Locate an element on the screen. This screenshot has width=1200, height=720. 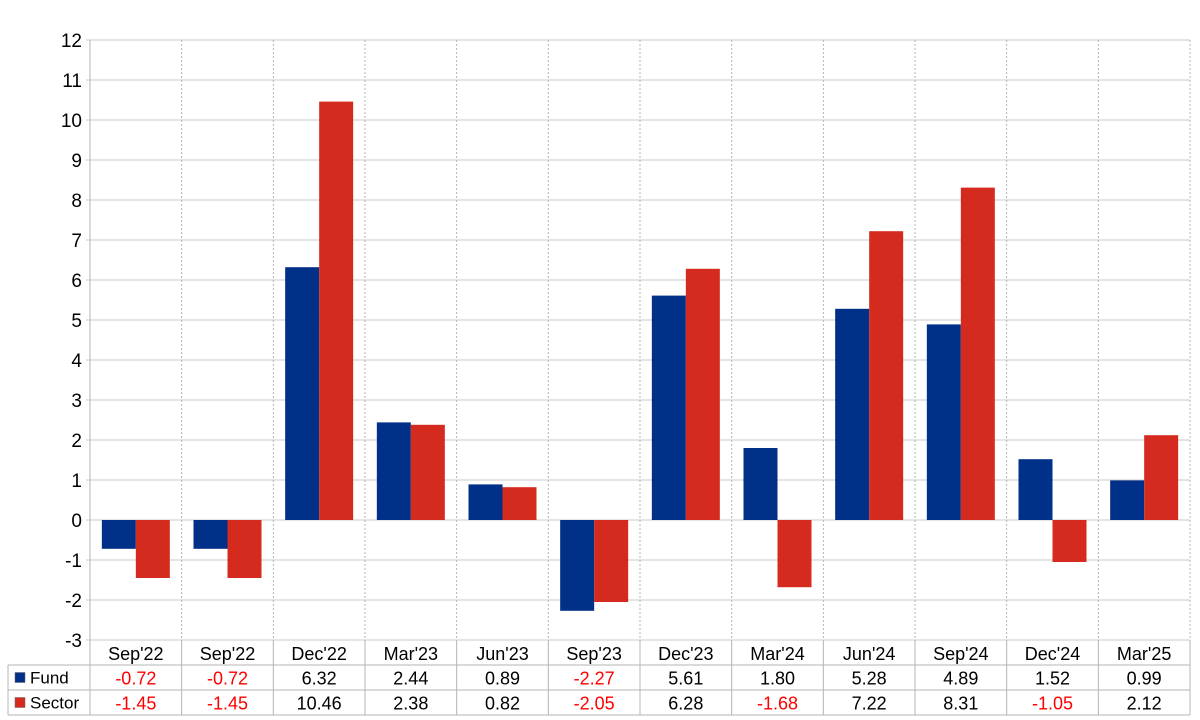
data-label: 6.28 is located at coordinates (685, 704).